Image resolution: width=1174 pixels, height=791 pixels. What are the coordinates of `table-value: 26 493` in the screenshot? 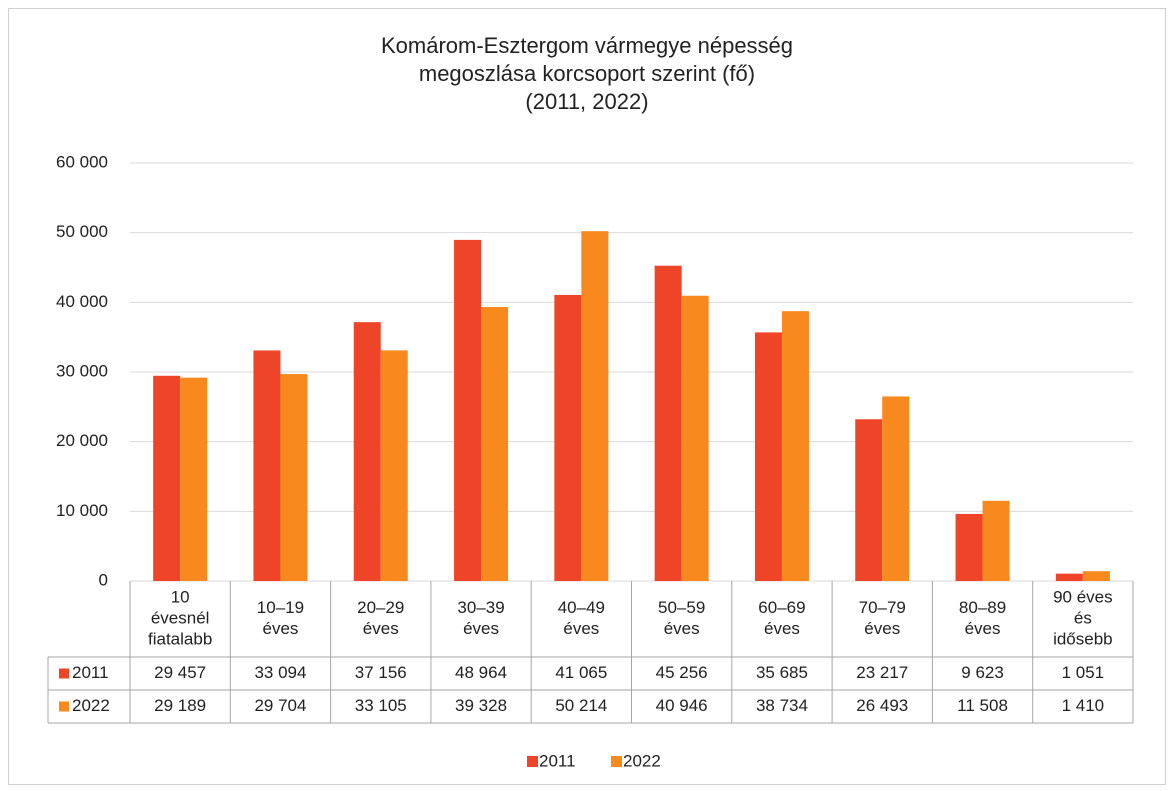 It's located at (882, 705).